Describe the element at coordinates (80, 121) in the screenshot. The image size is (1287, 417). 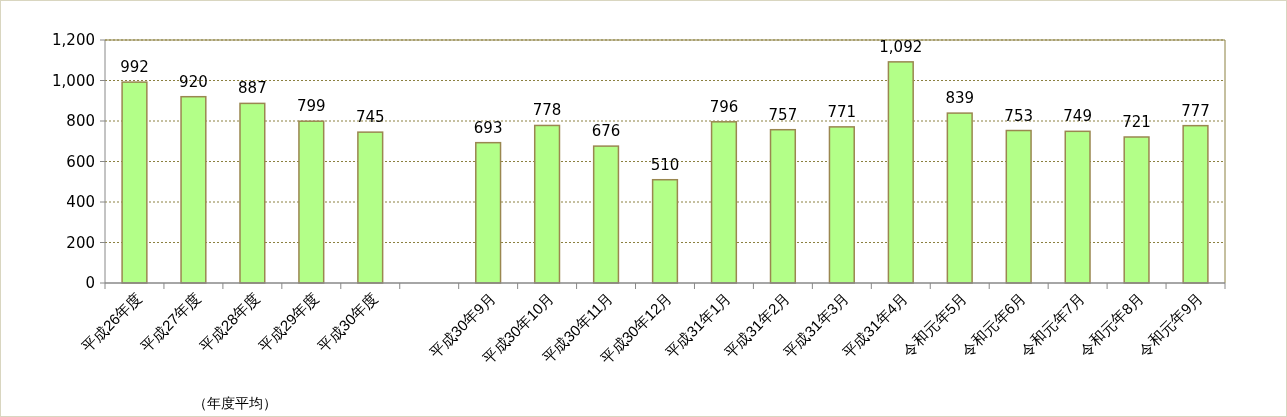
I see `y-tick-label: 800` at that location.